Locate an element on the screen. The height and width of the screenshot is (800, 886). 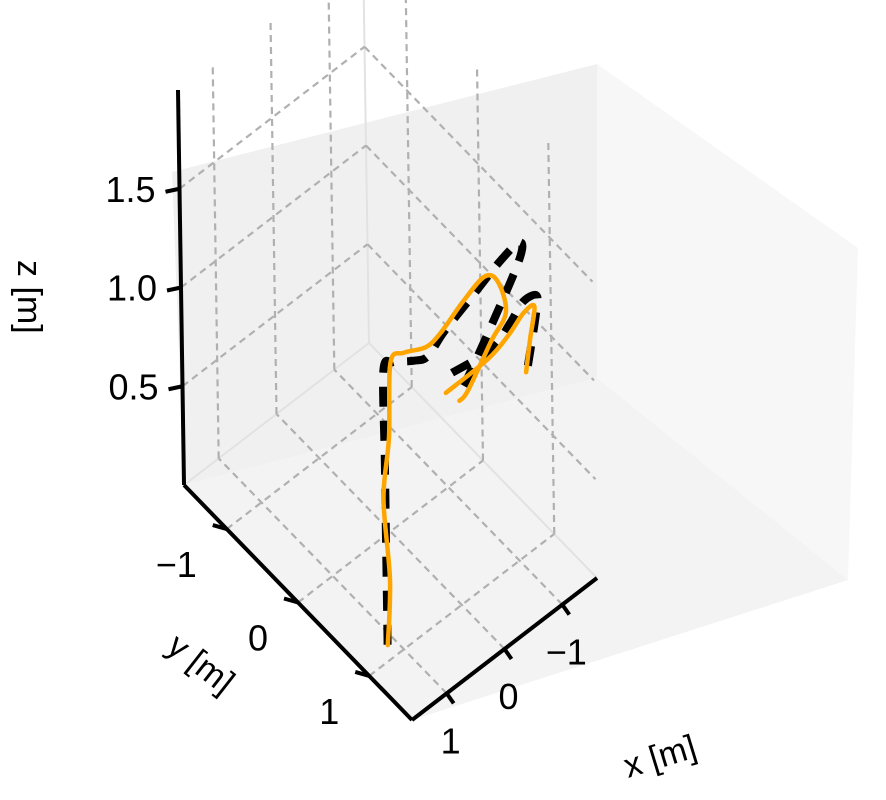
y-gridline-wall is located at coordinates (480, 263).